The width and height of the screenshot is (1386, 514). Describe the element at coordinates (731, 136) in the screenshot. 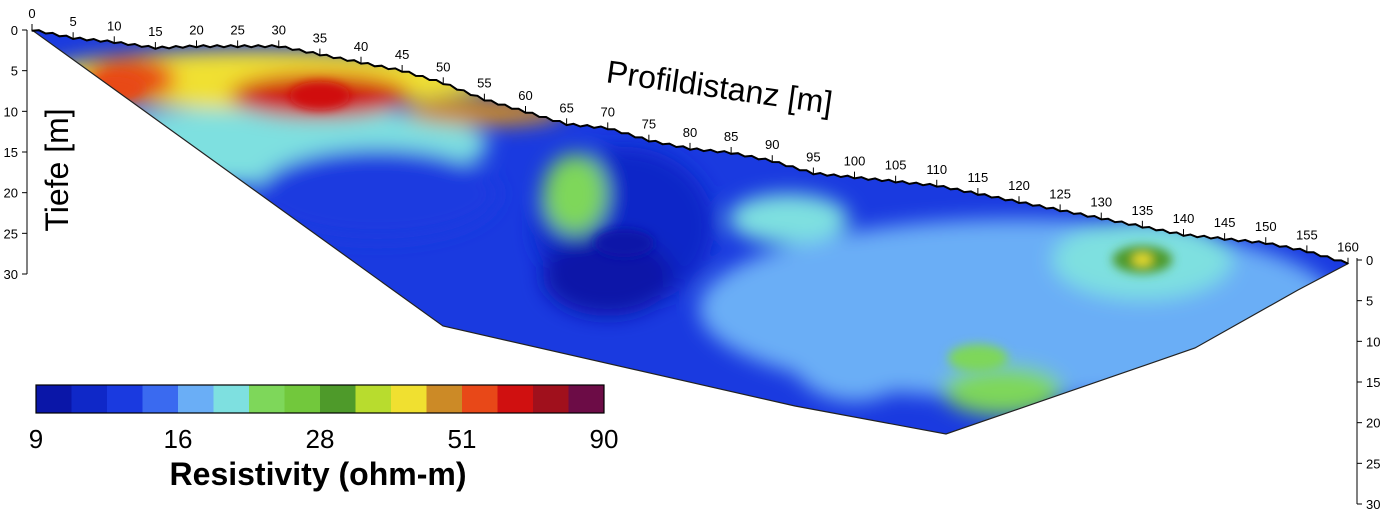

I see `x-tick-label-85: 85` at that location.